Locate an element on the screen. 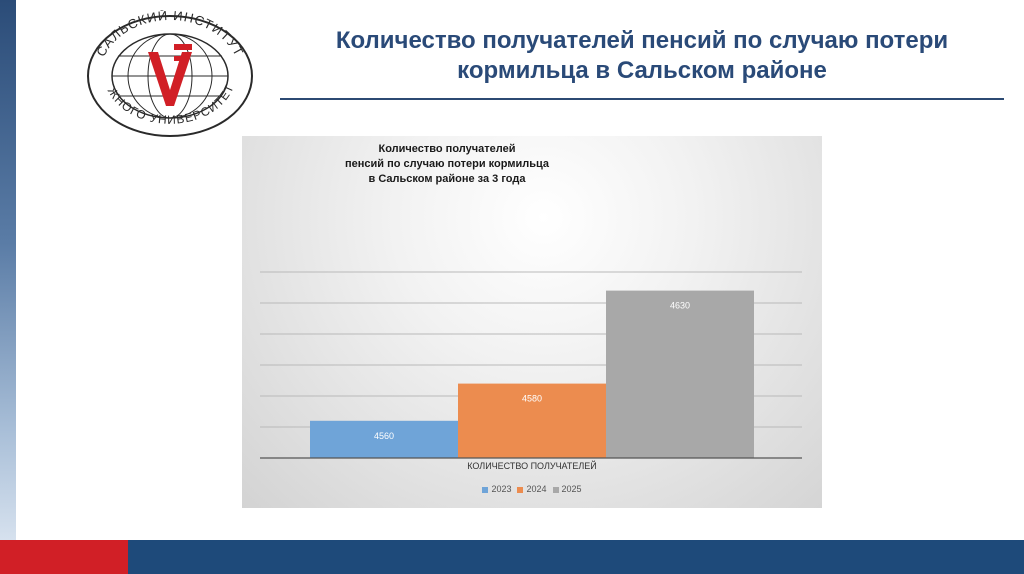  chart-title-line-2: пенсий по случаю потери кормильца is located at coordinates (446, 164).